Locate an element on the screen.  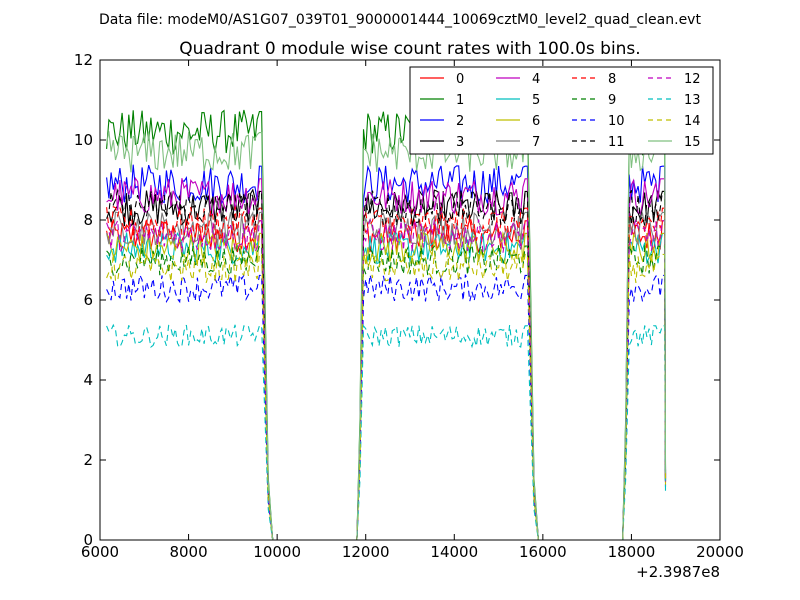
legend-label: 8 is located at coordinates (612, 79).